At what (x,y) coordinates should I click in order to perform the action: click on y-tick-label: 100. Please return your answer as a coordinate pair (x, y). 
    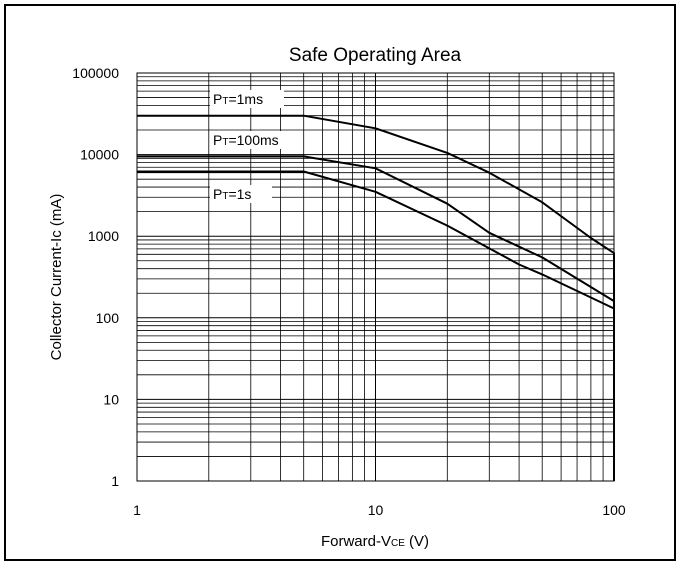
    Looking at the image, I should click on (108, 318).